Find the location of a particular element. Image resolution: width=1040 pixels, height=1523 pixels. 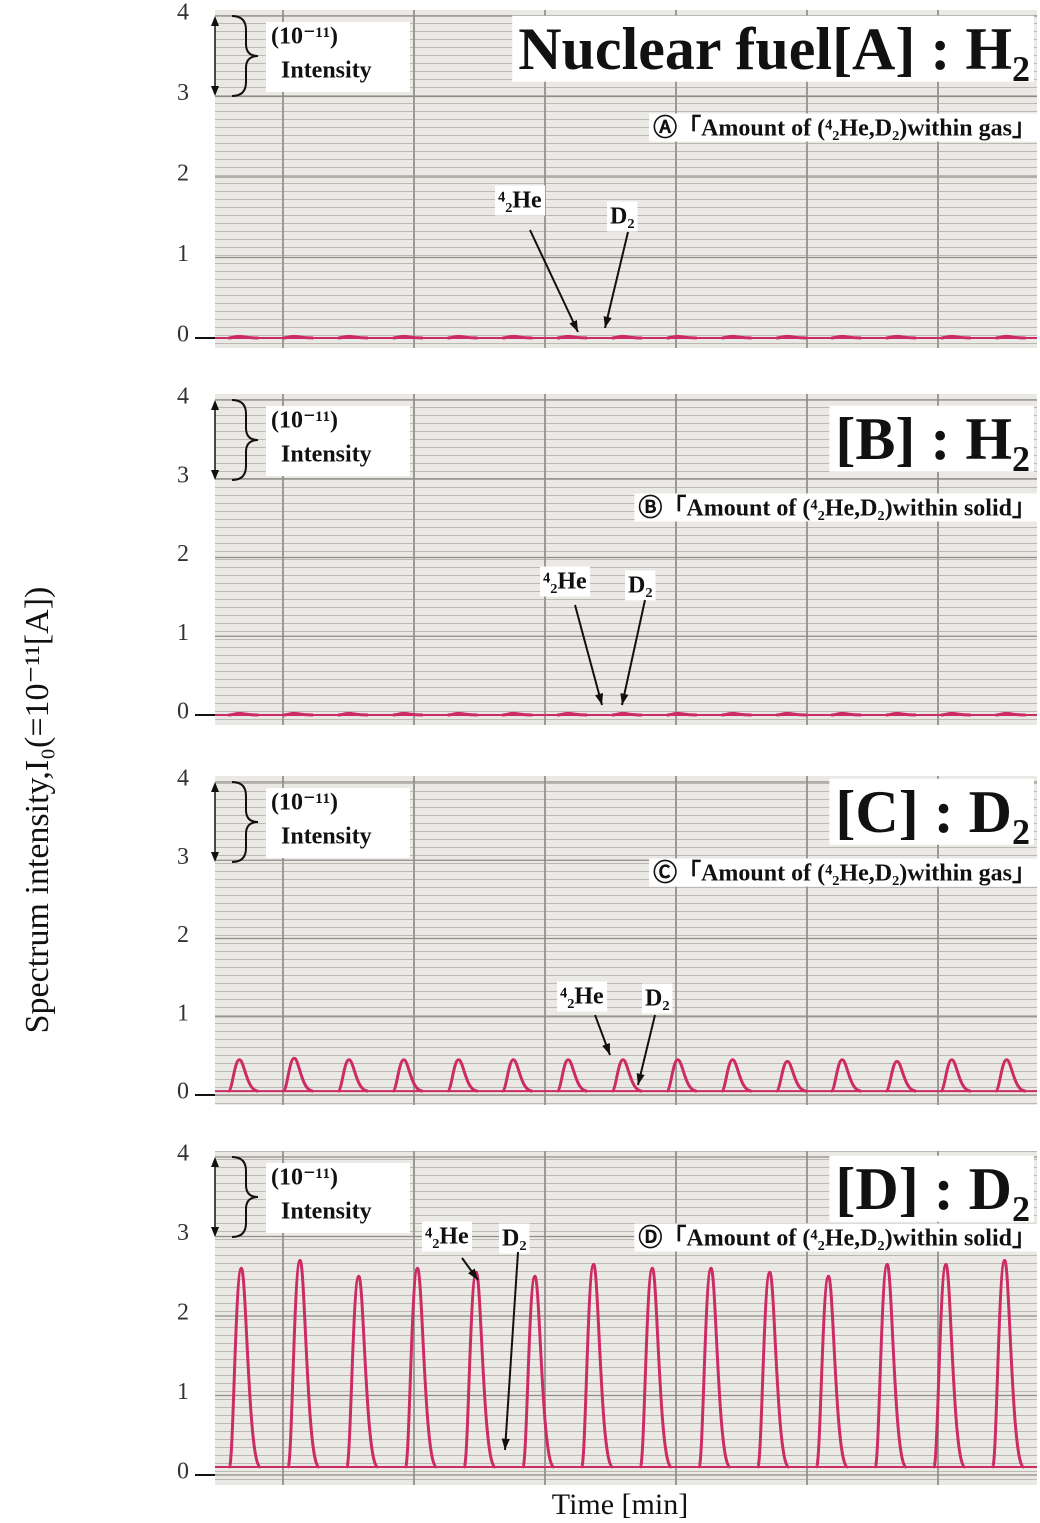

chart-title: Nuclear fuel[A] : H₂ is located at coordinates (774, 49).